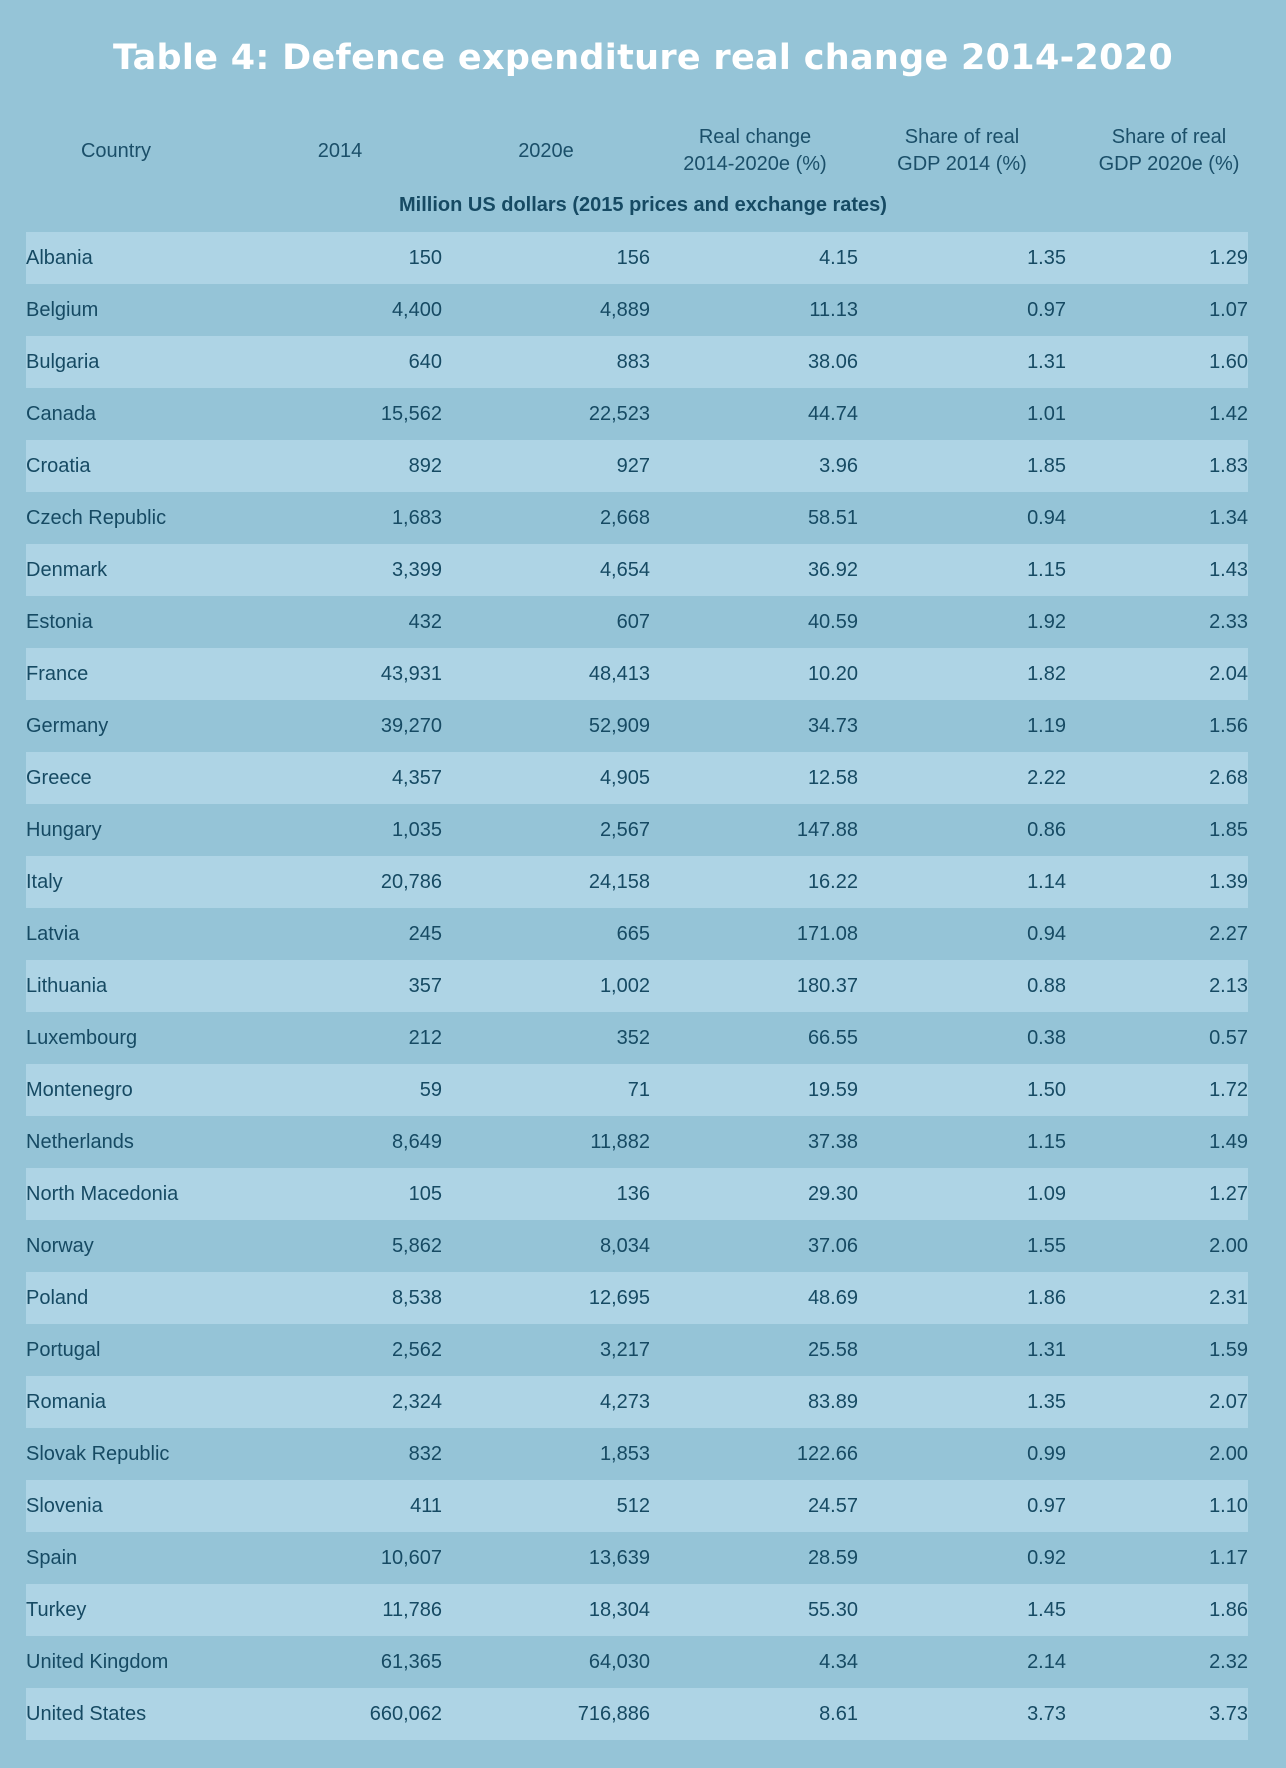  Describe the element at coordinates (633, 934) in the screenshot. I see `value-2020e-cell: 665` at that location.